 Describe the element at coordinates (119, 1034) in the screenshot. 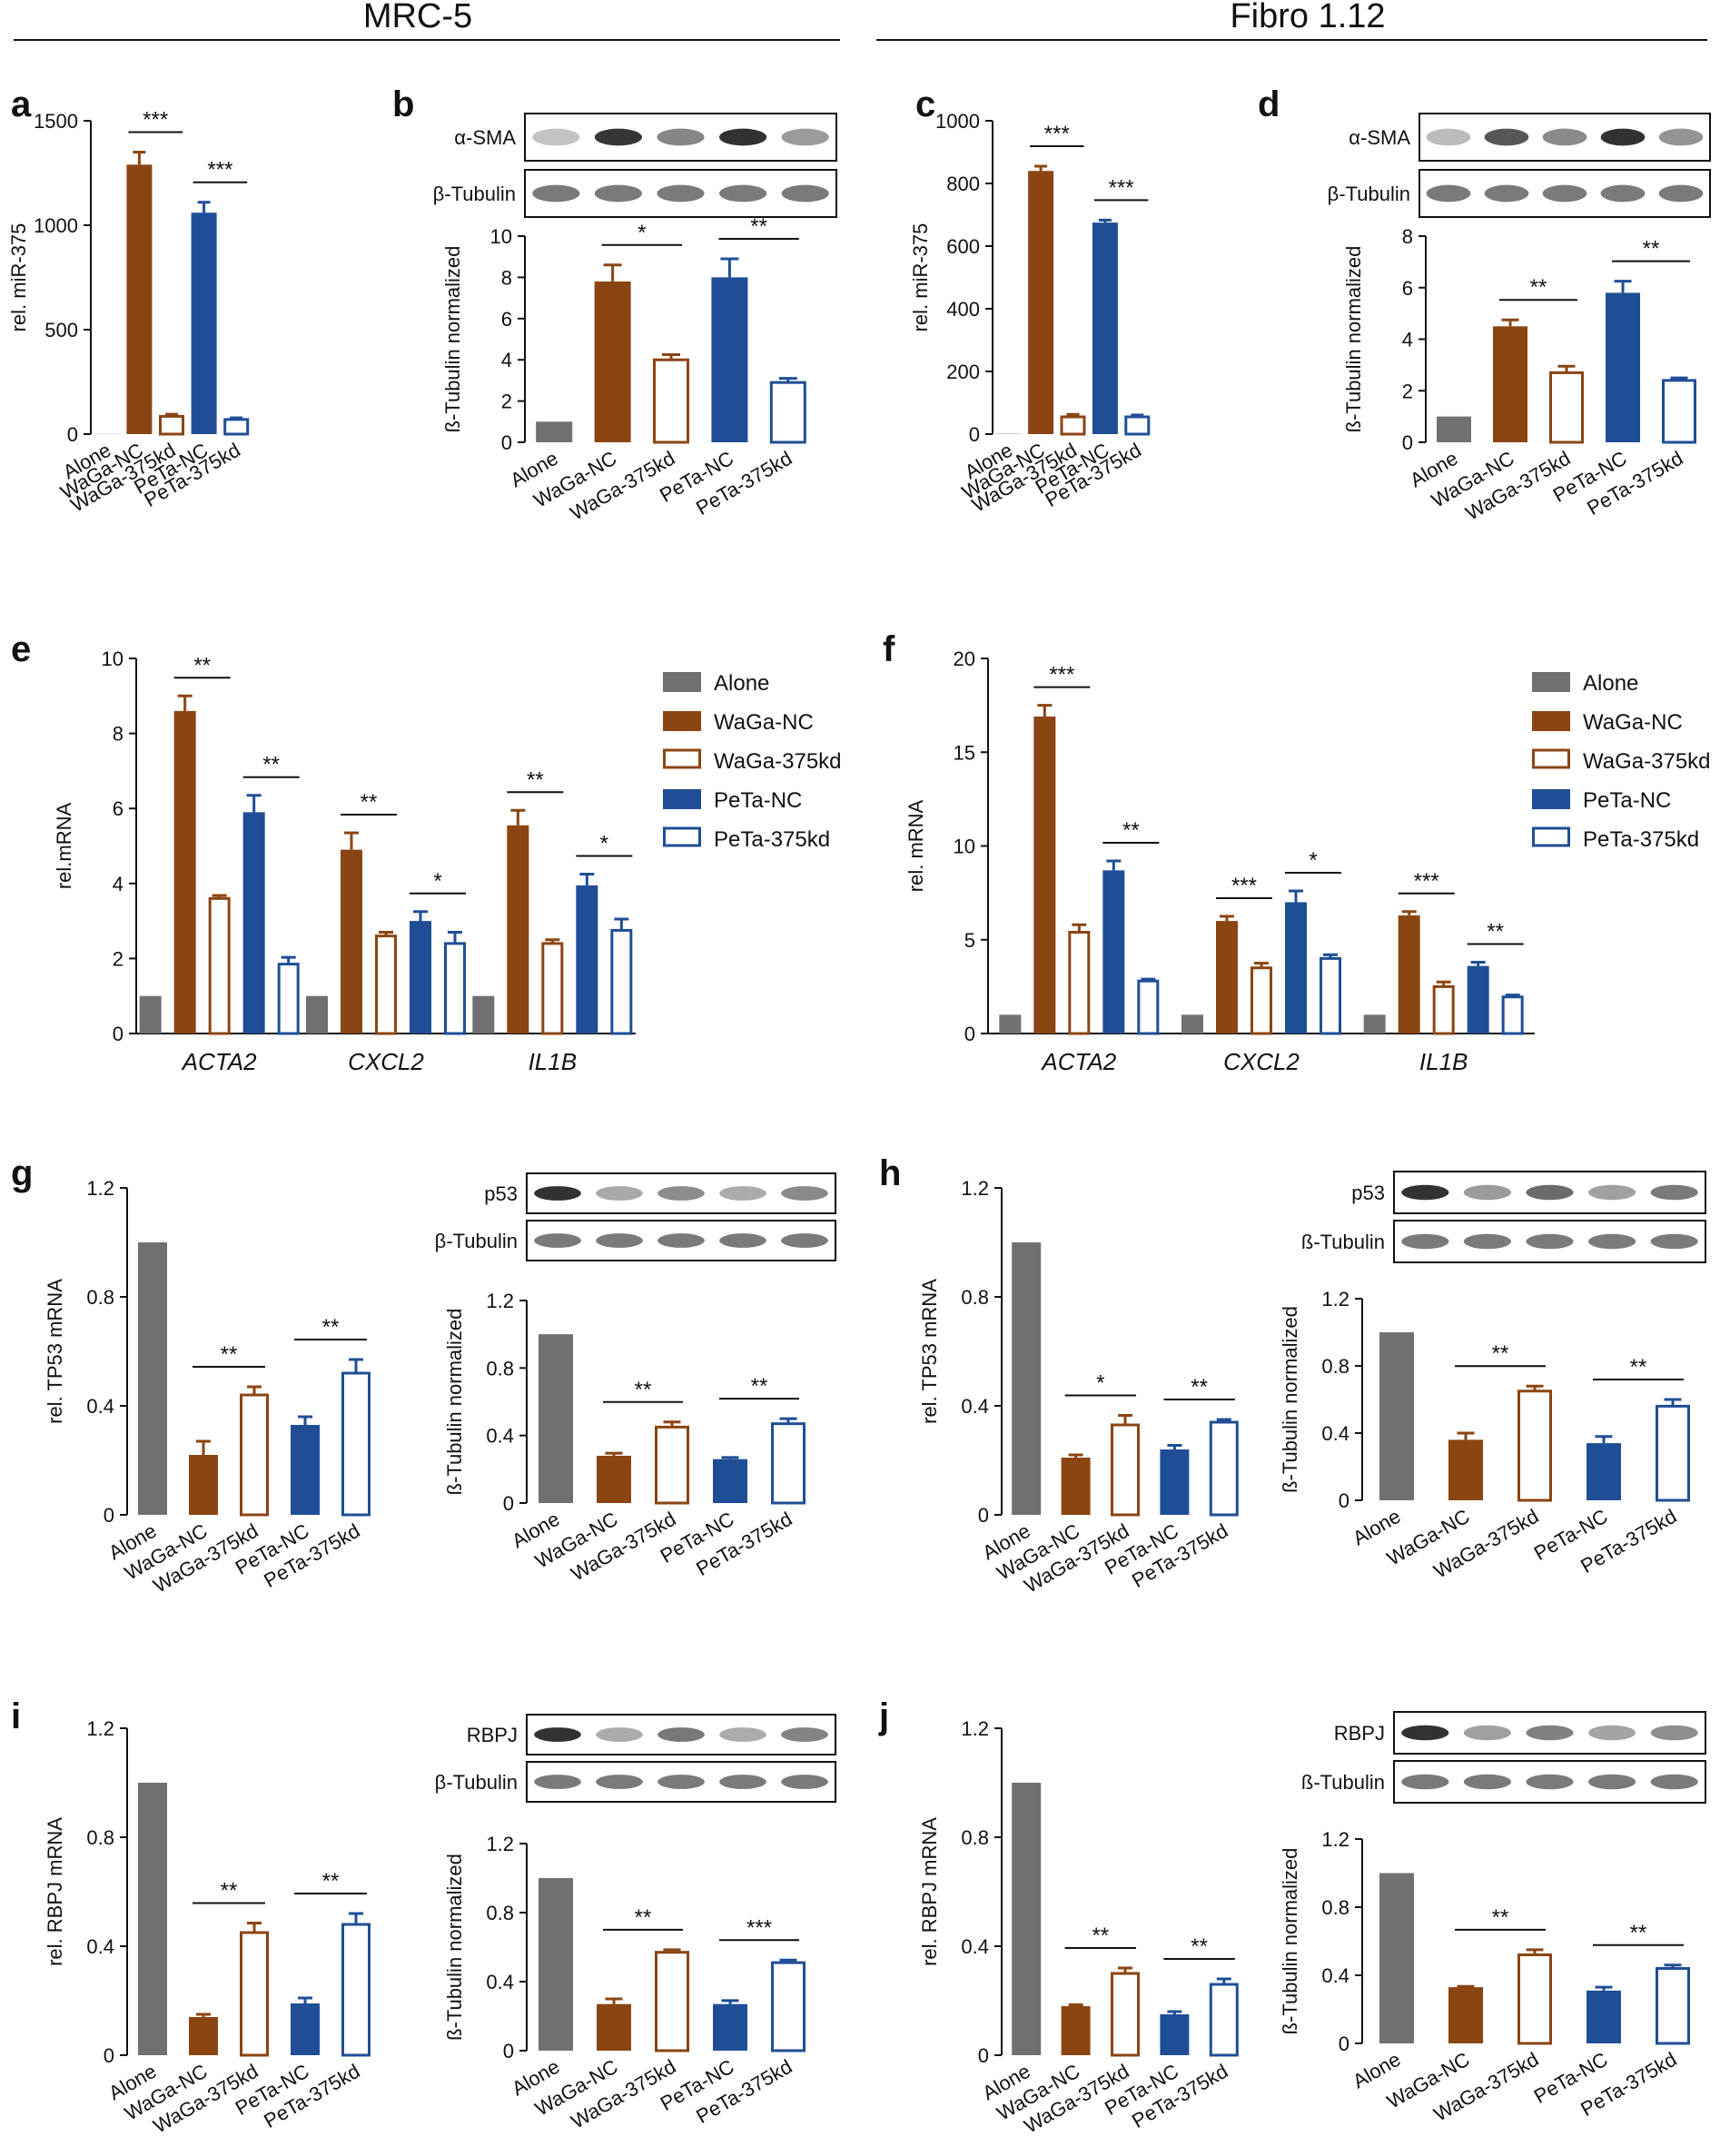

I see `y-tick-label: 0` at that location.